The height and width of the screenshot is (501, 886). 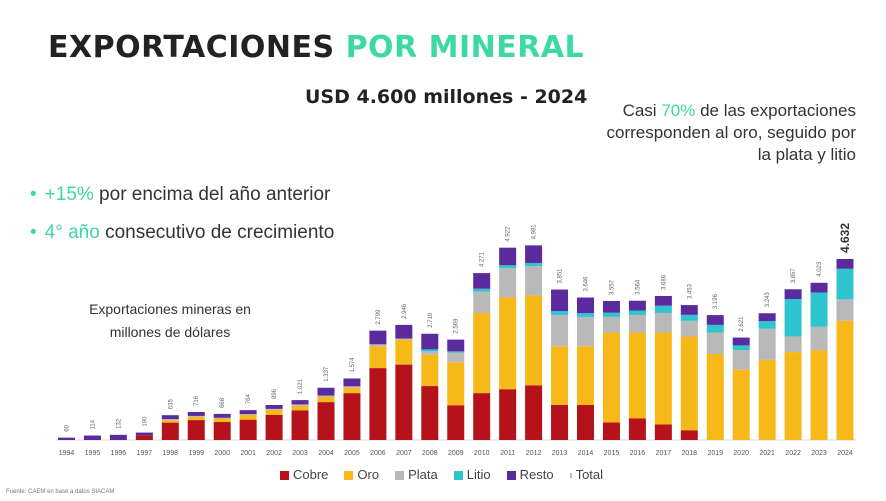 What do you see at coordinates (249, 398) in the screenshot?
I see `total-data-label: 764` at bounding box center [249, 398].